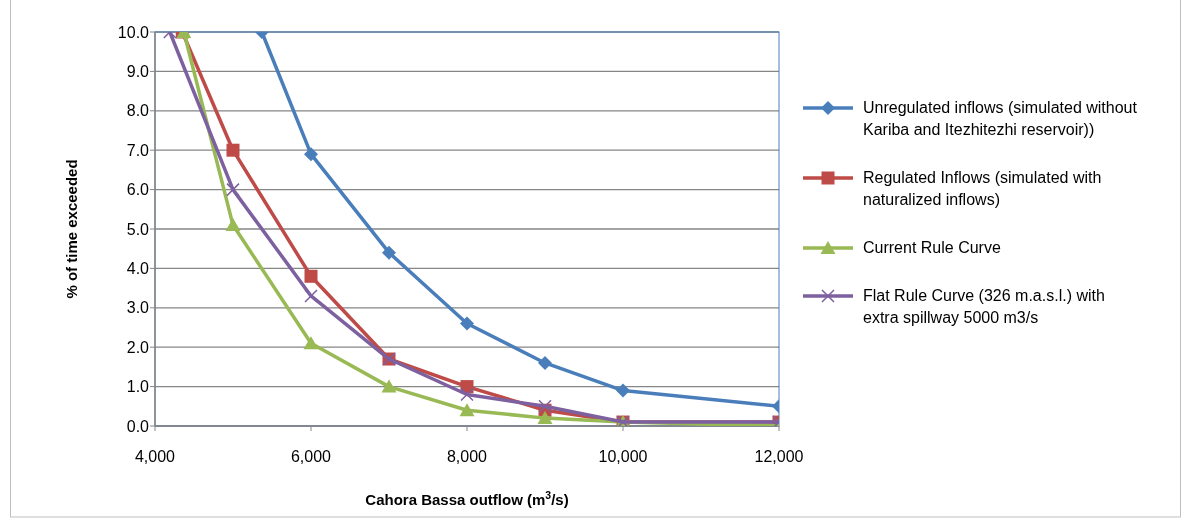 This screenshot has height=518, width=1182. What do you see at coordinates (138, 150) in the screenshot?
I see `y-tick-label: 7.0` at bounding box center [138, 150].